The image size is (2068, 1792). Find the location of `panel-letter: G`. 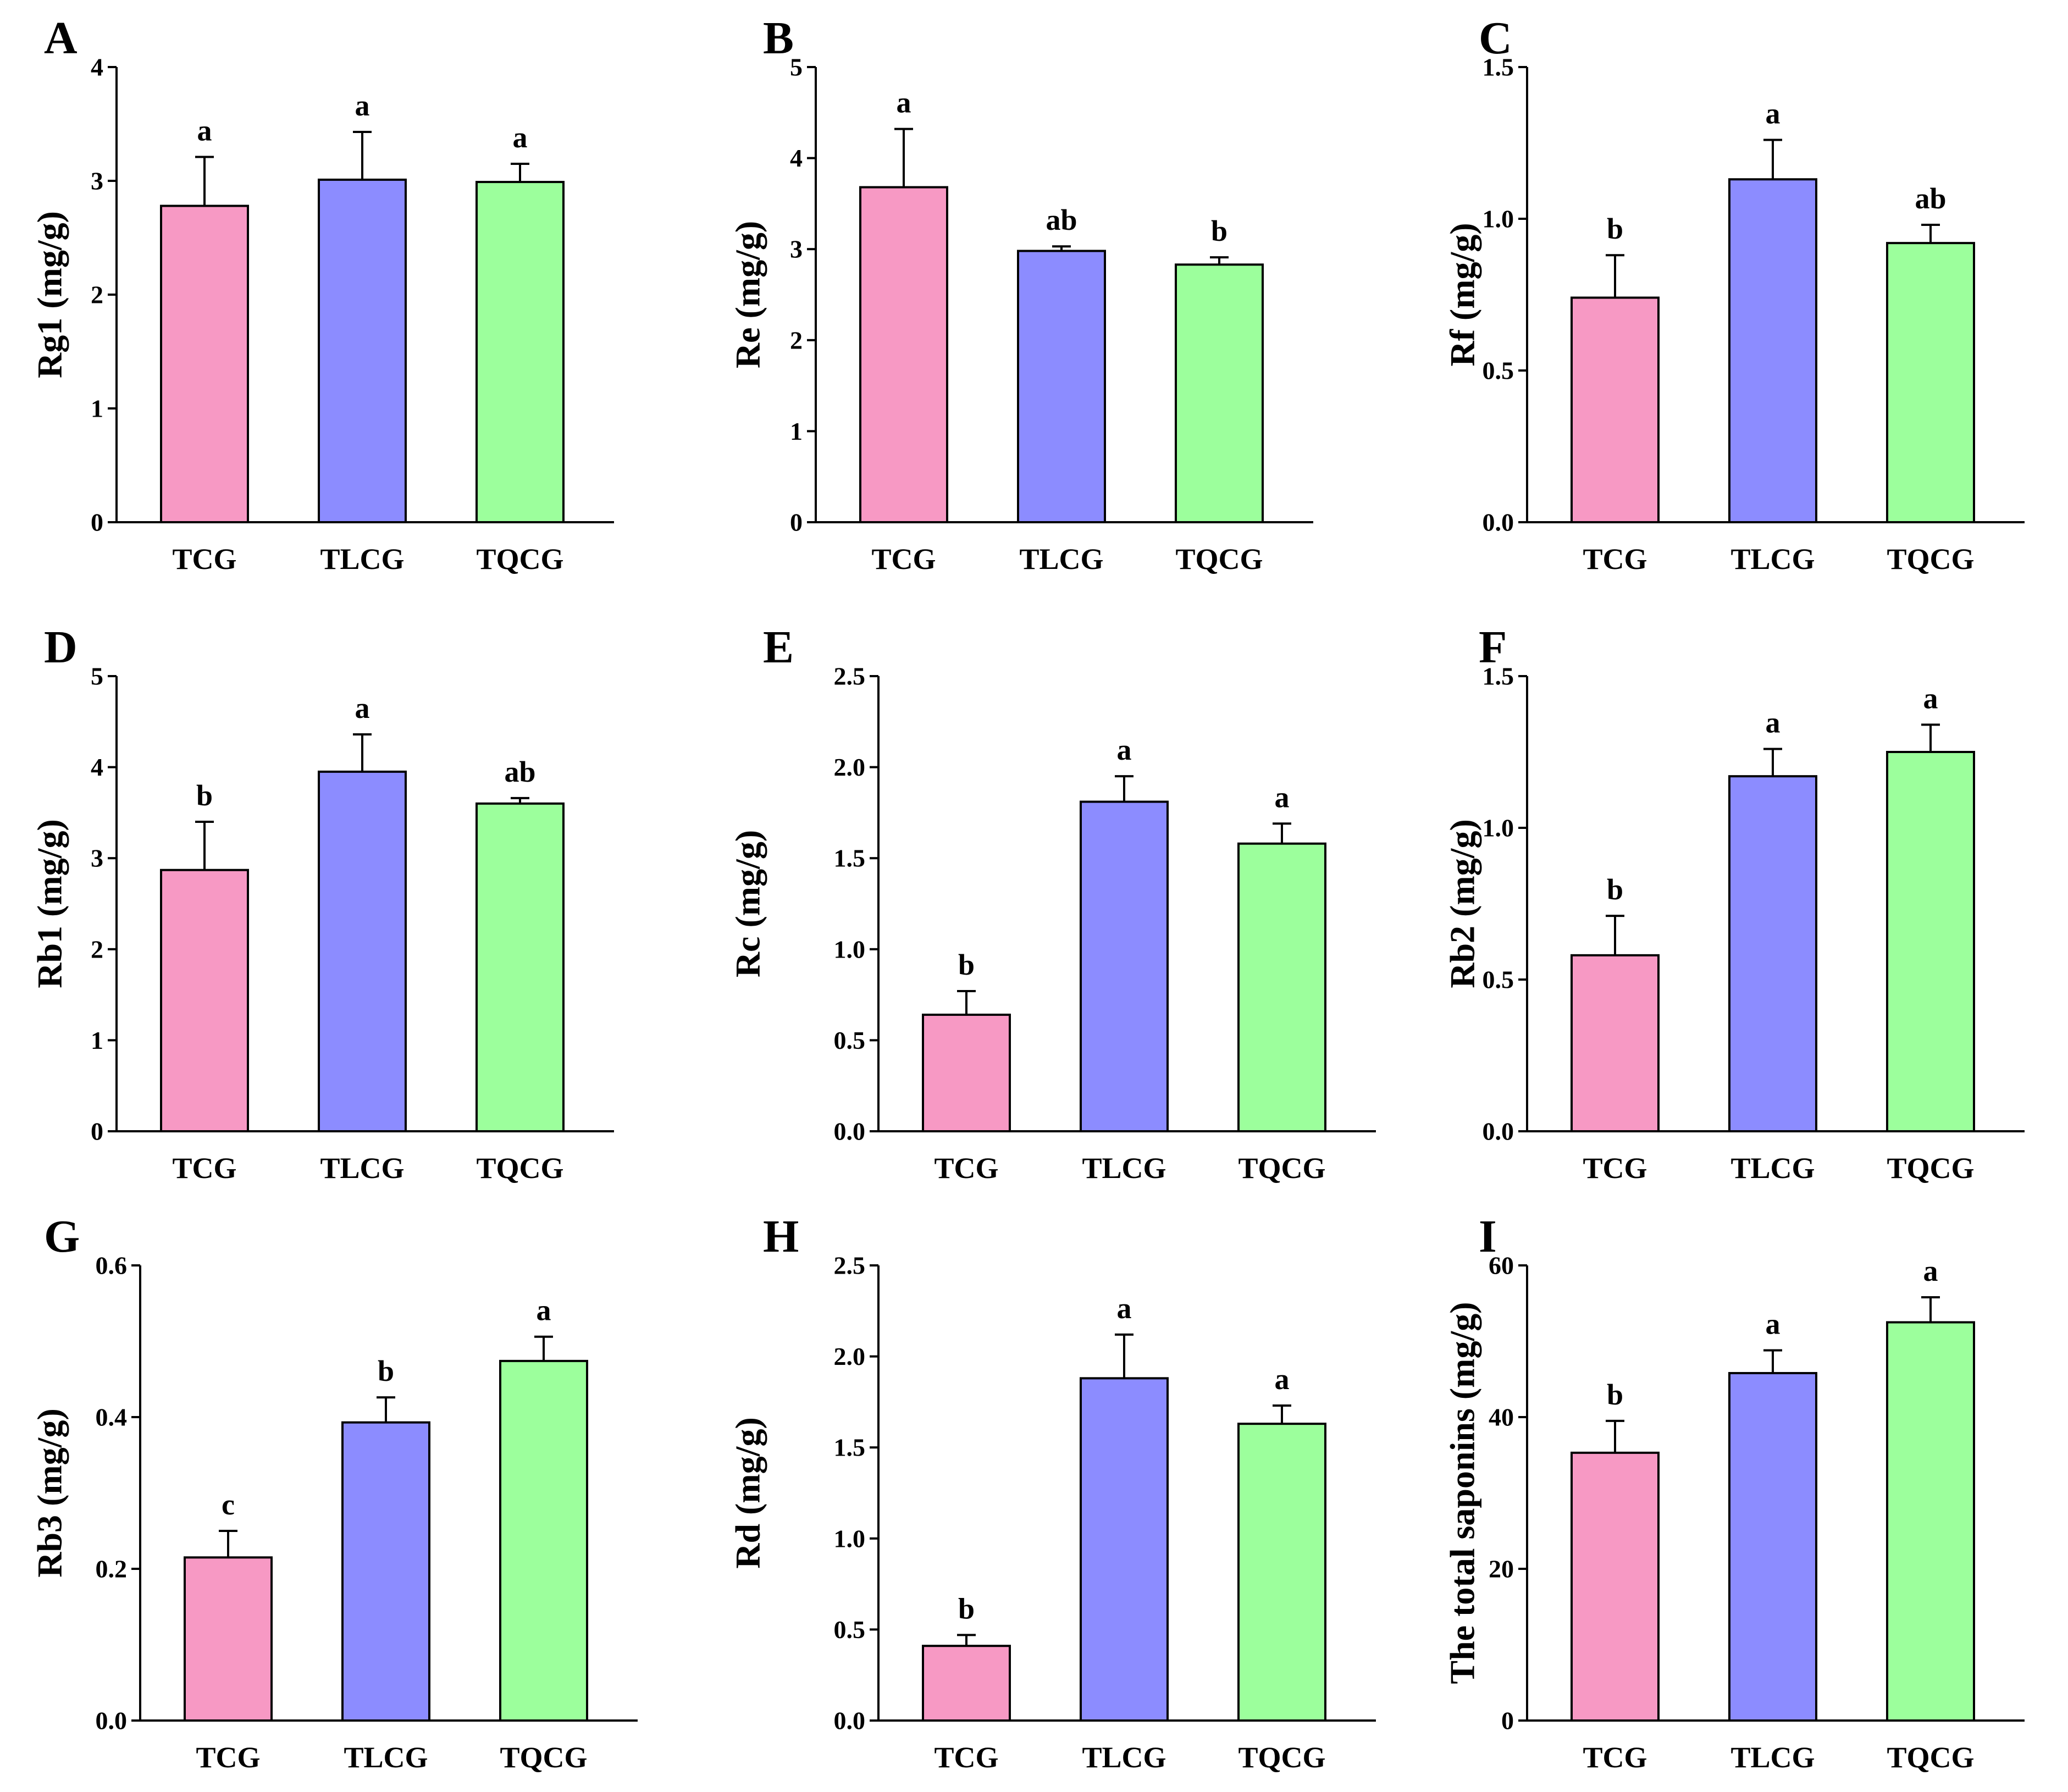

panel-letter: G is located at coordinates (62, 1237).